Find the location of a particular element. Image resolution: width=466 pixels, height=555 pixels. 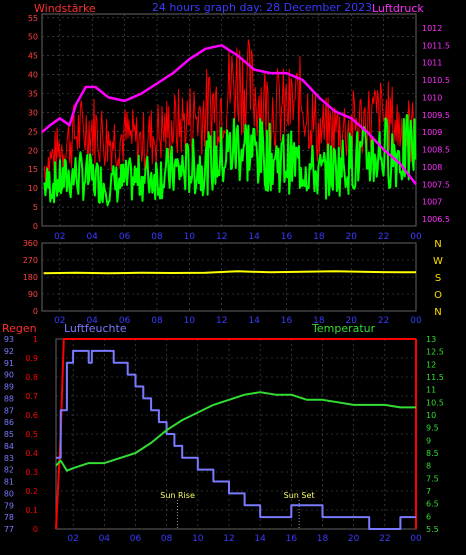

pressure-tick-label: 1007.5 is located at coordinates (436, 184).